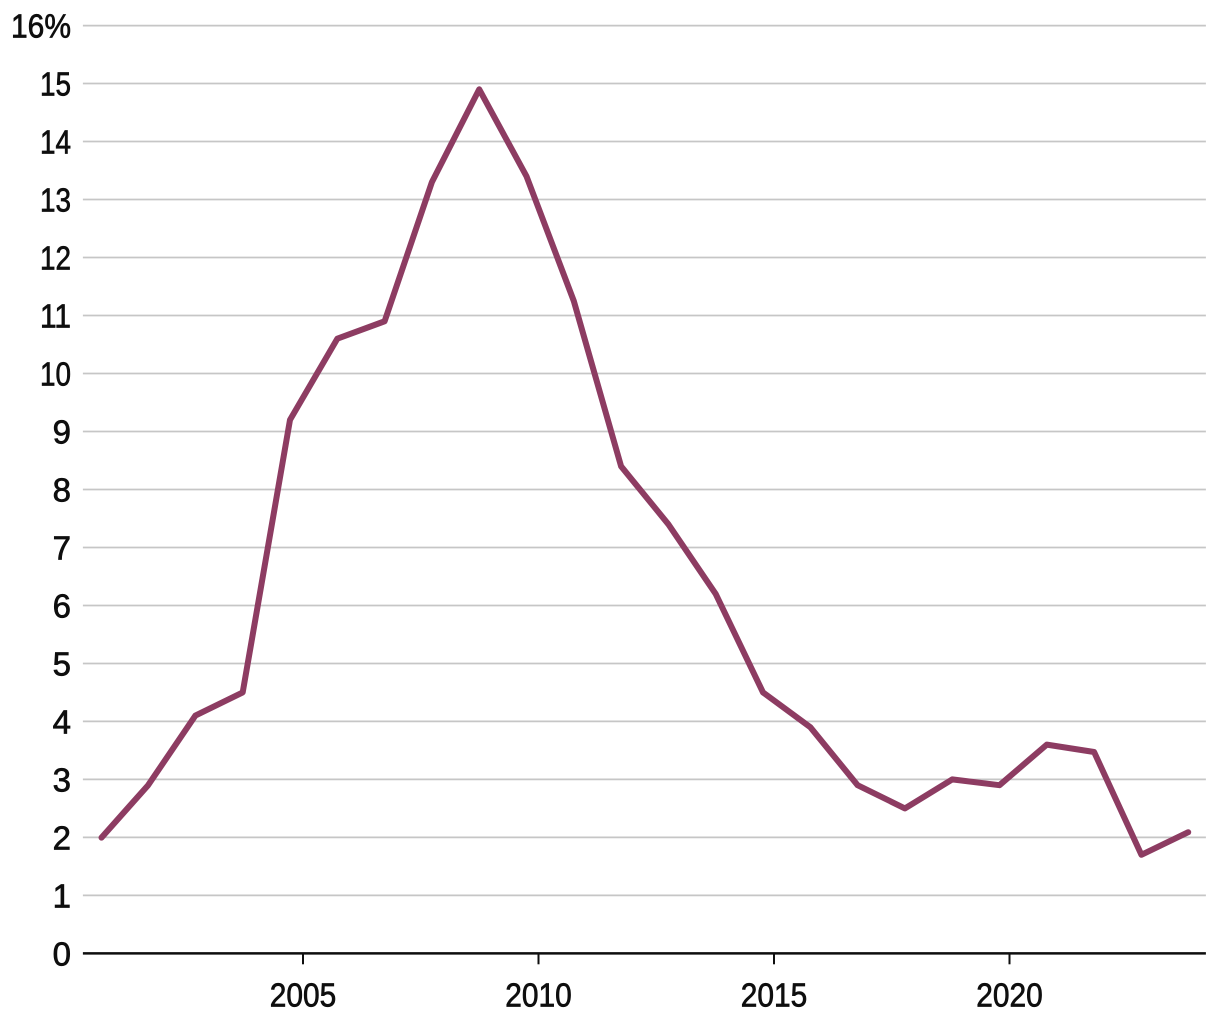 This screenshot has height=1020, width=1220. What do you see at coordinates (62, 953) in the screenshot?
I see `svg-text: 0` at bounding box center [62, 953].